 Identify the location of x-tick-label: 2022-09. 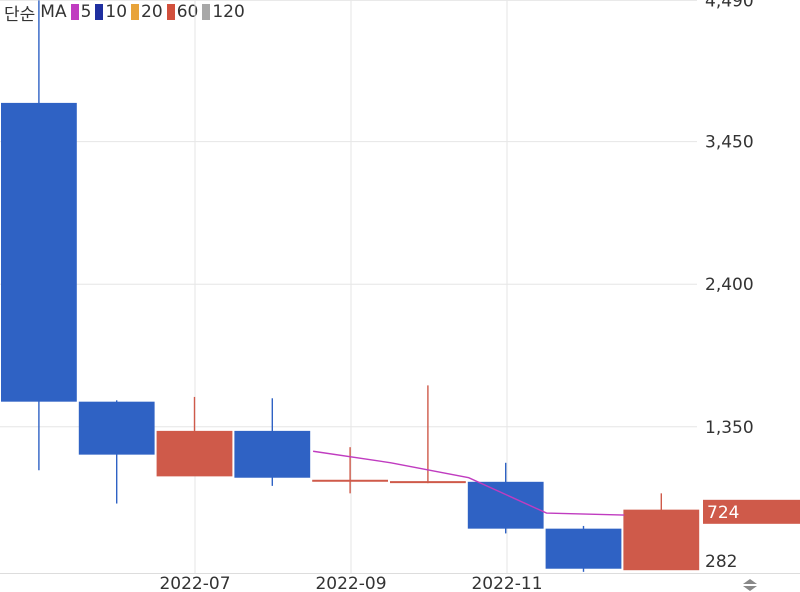
(350, 583).